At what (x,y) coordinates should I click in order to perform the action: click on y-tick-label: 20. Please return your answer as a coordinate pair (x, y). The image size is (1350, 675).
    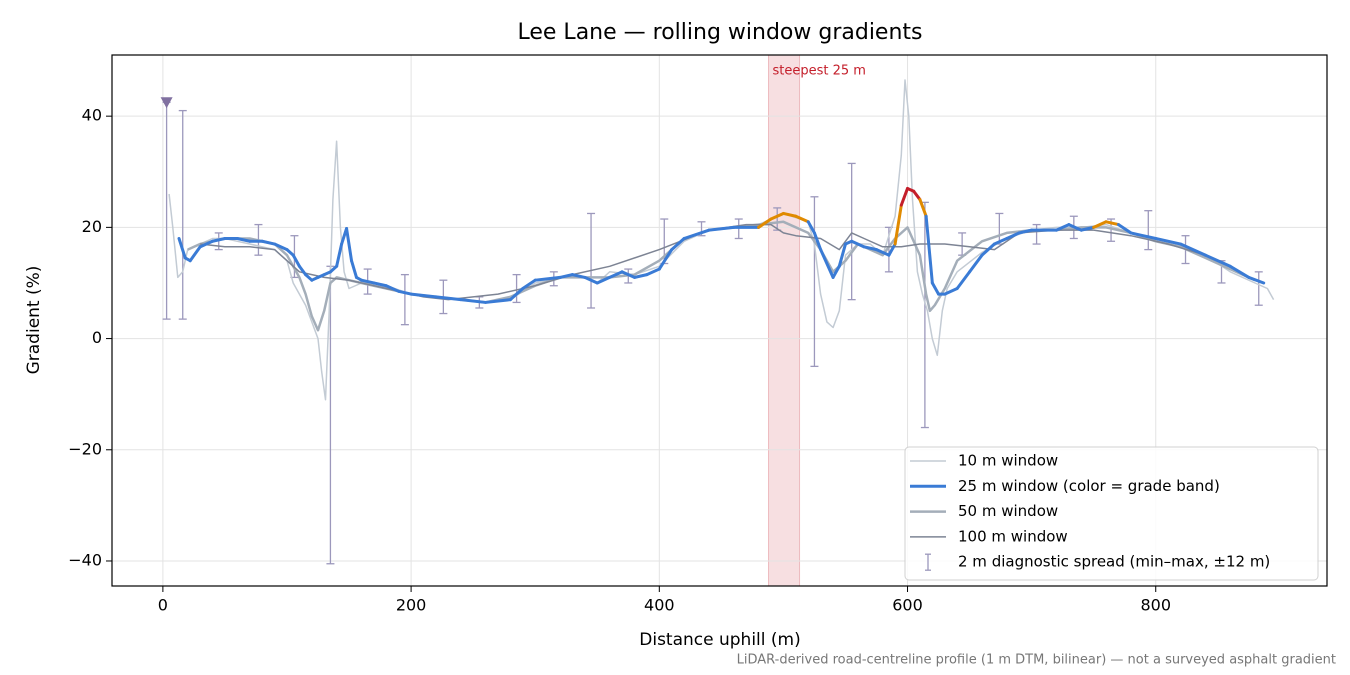
    Looking at the image, I should click on (92, 226).